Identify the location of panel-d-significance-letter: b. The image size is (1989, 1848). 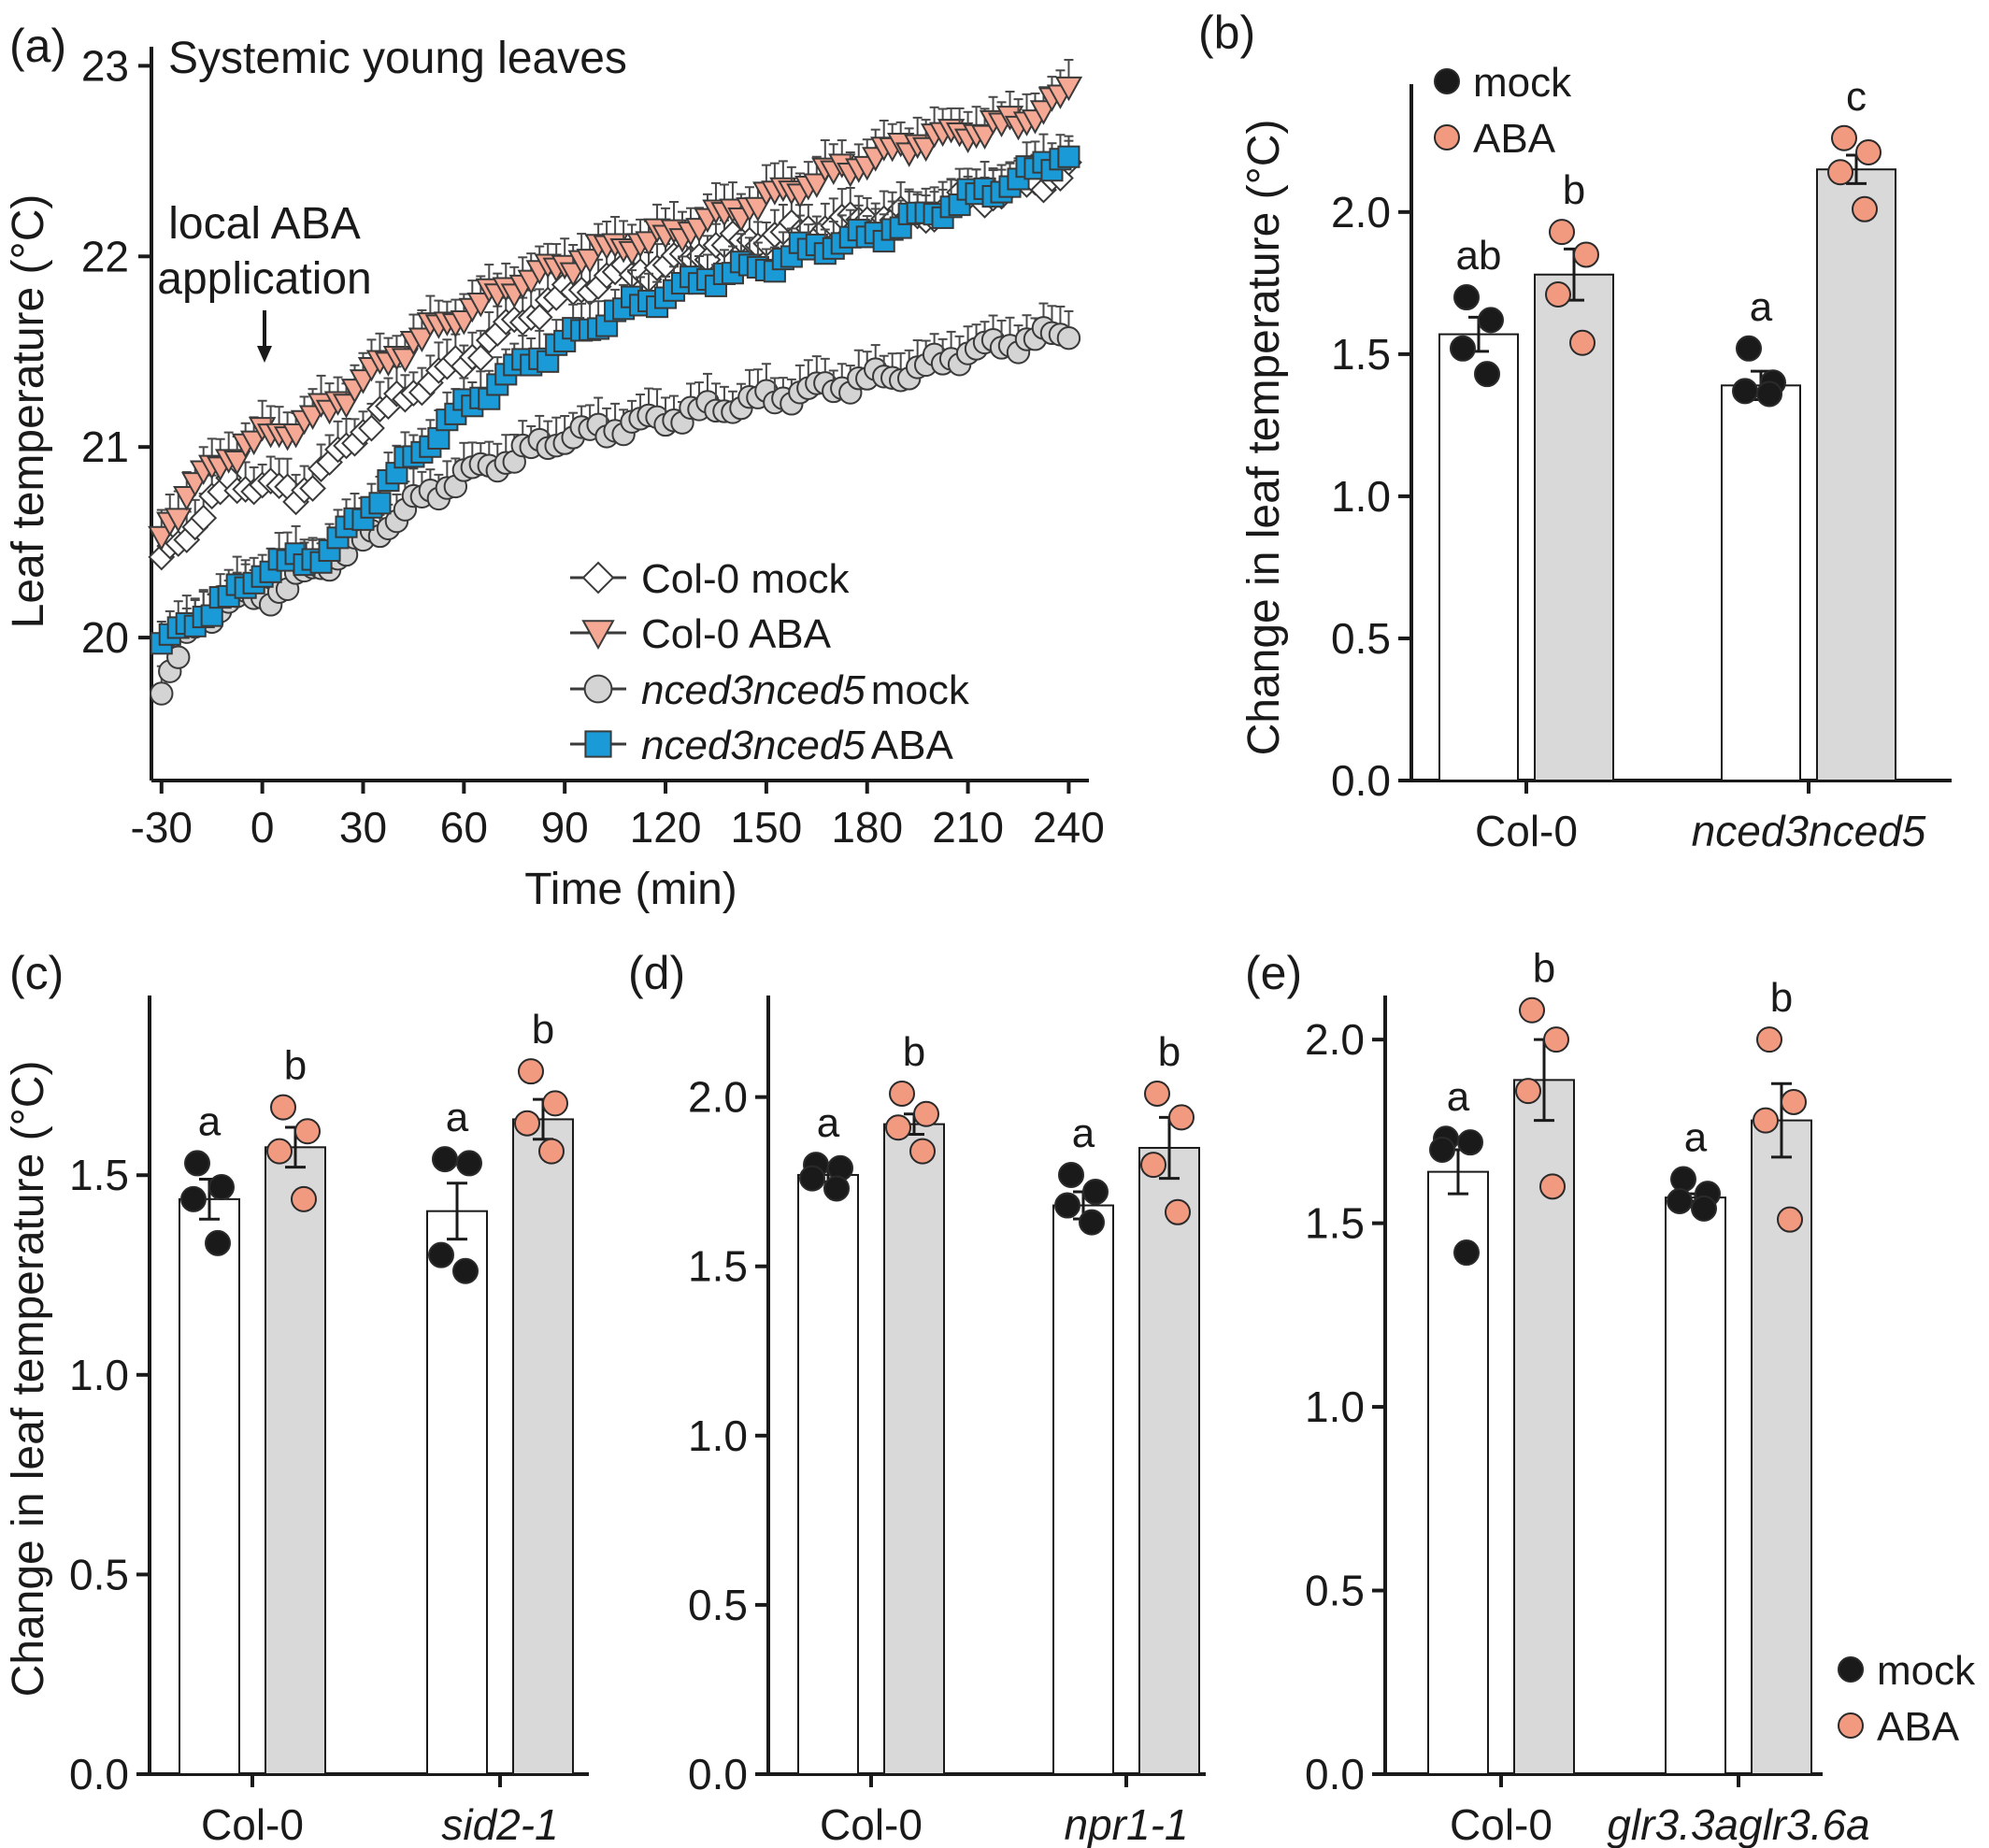
(1169, 1052).